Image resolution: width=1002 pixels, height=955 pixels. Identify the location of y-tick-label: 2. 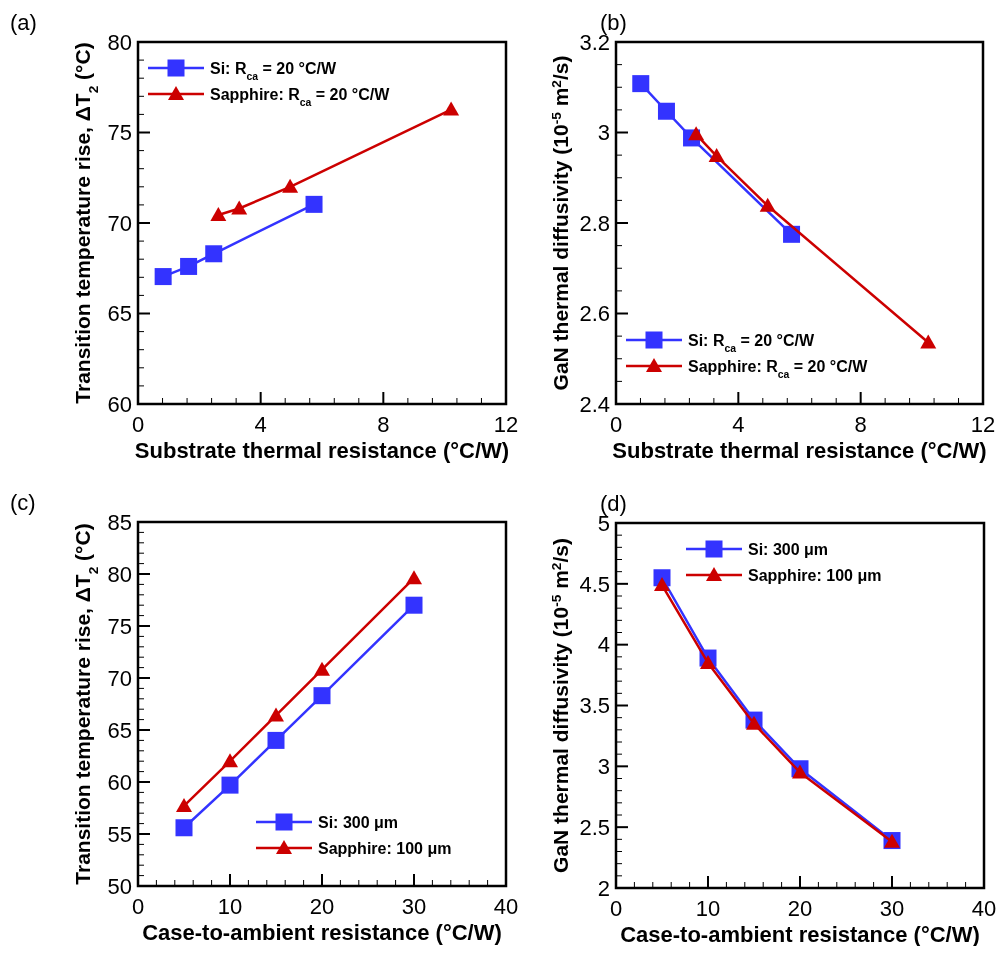
(603, 888).